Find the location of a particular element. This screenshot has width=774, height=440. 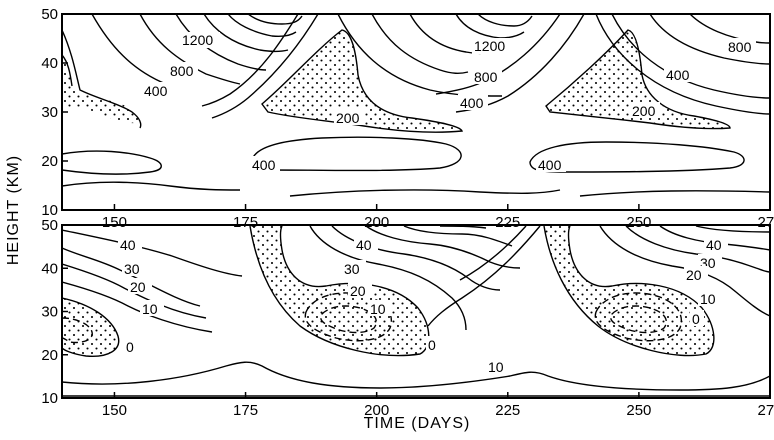

top-contour-lower-right is located at coordinates (674, 193).